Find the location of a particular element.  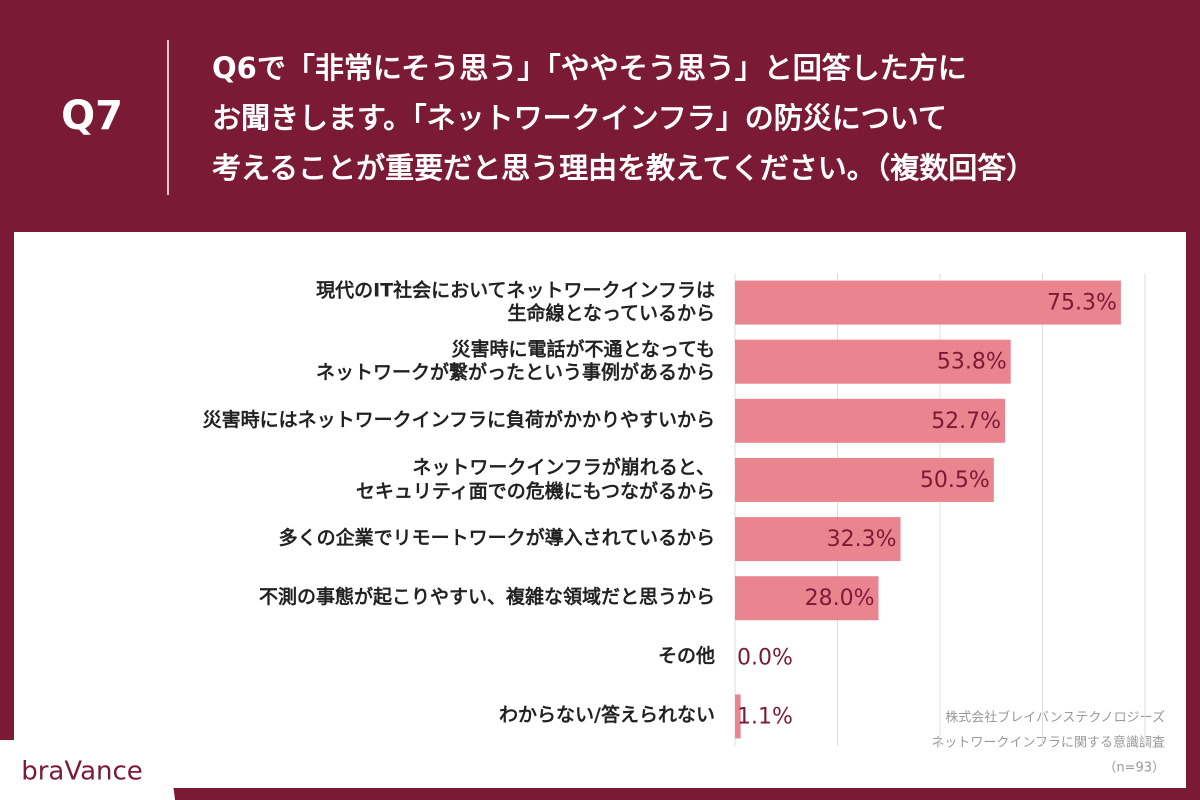

value-label: 75.3% is located at coordinates (1082, 303).